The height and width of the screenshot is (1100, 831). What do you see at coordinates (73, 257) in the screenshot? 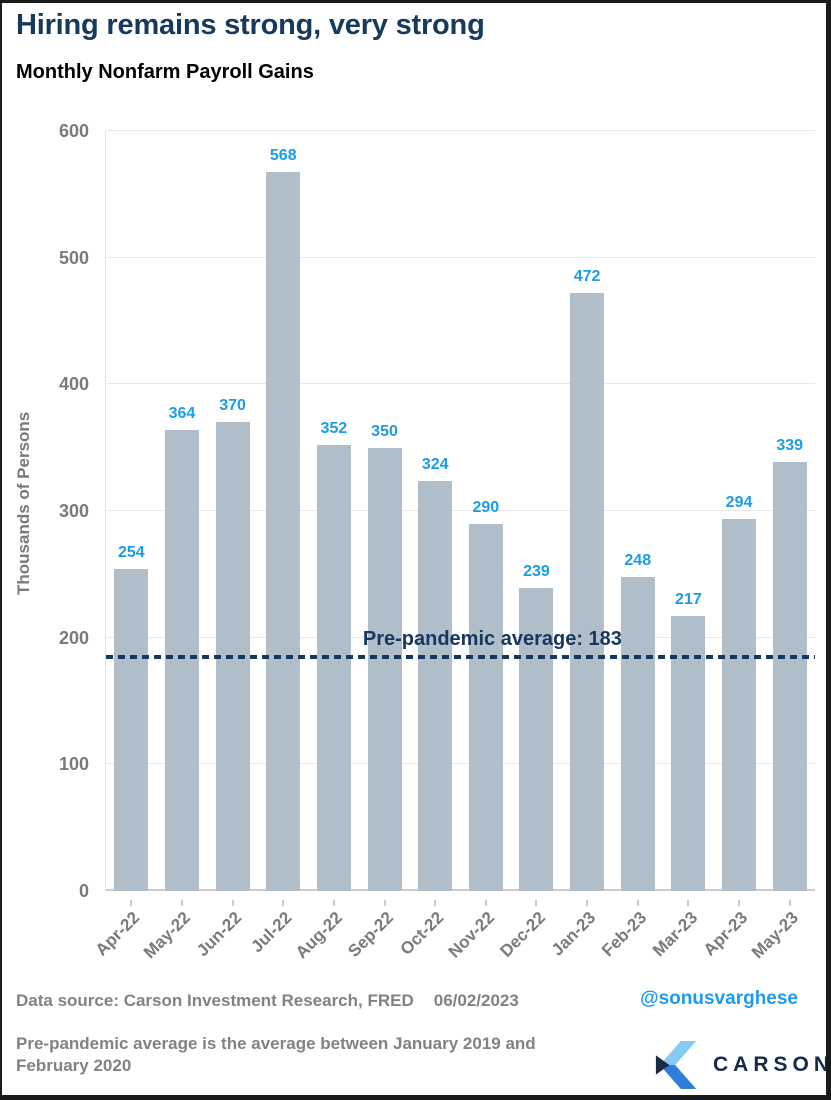
I see `y-tick-500: 500` at bounding box center [73, 257].